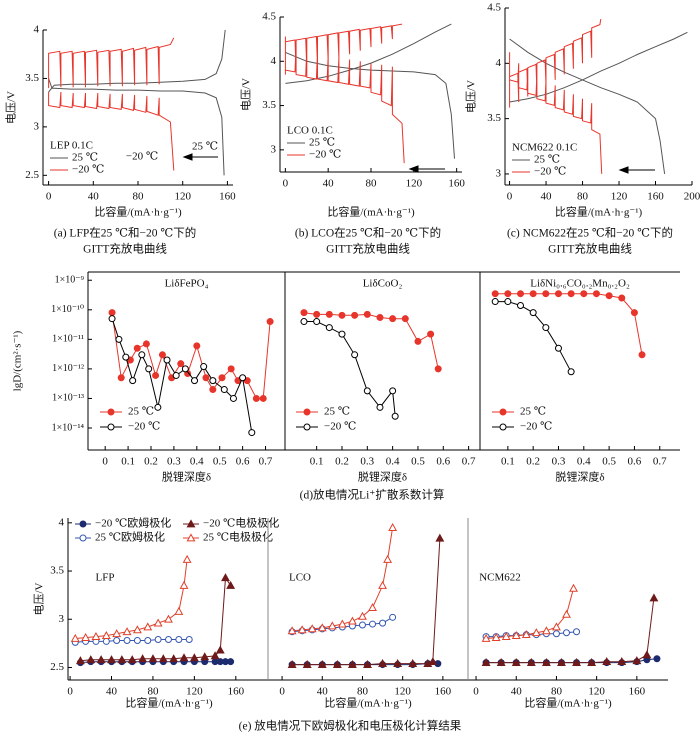 The image size is (700, 736). Describe the element at coordinates (169, 703) in the screenshot. I see `x-axis-label: 比容量/(mA·h·g⁻¹)` at that location.